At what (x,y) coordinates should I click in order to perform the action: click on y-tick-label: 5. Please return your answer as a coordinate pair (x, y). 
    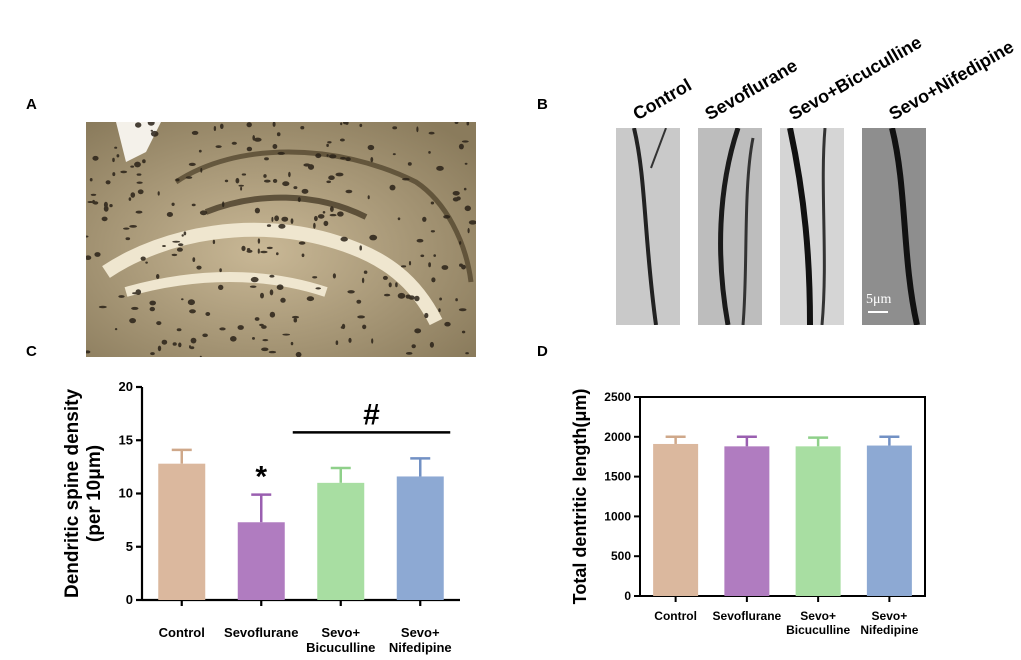
    Looking at the image, I should click on (129, 546).